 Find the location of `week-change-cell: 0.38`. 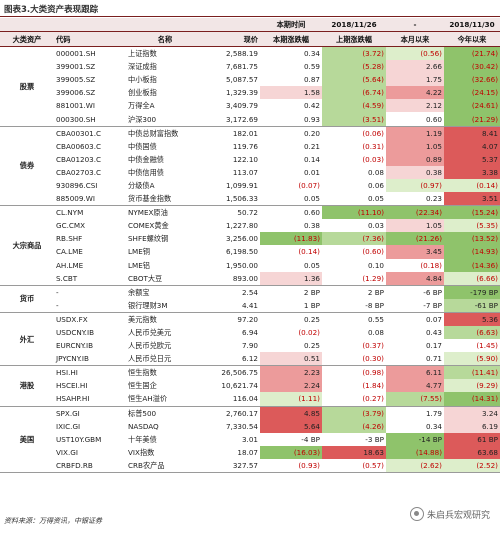

week-change-cell: 0.38 is located at coordinates (311, 226).